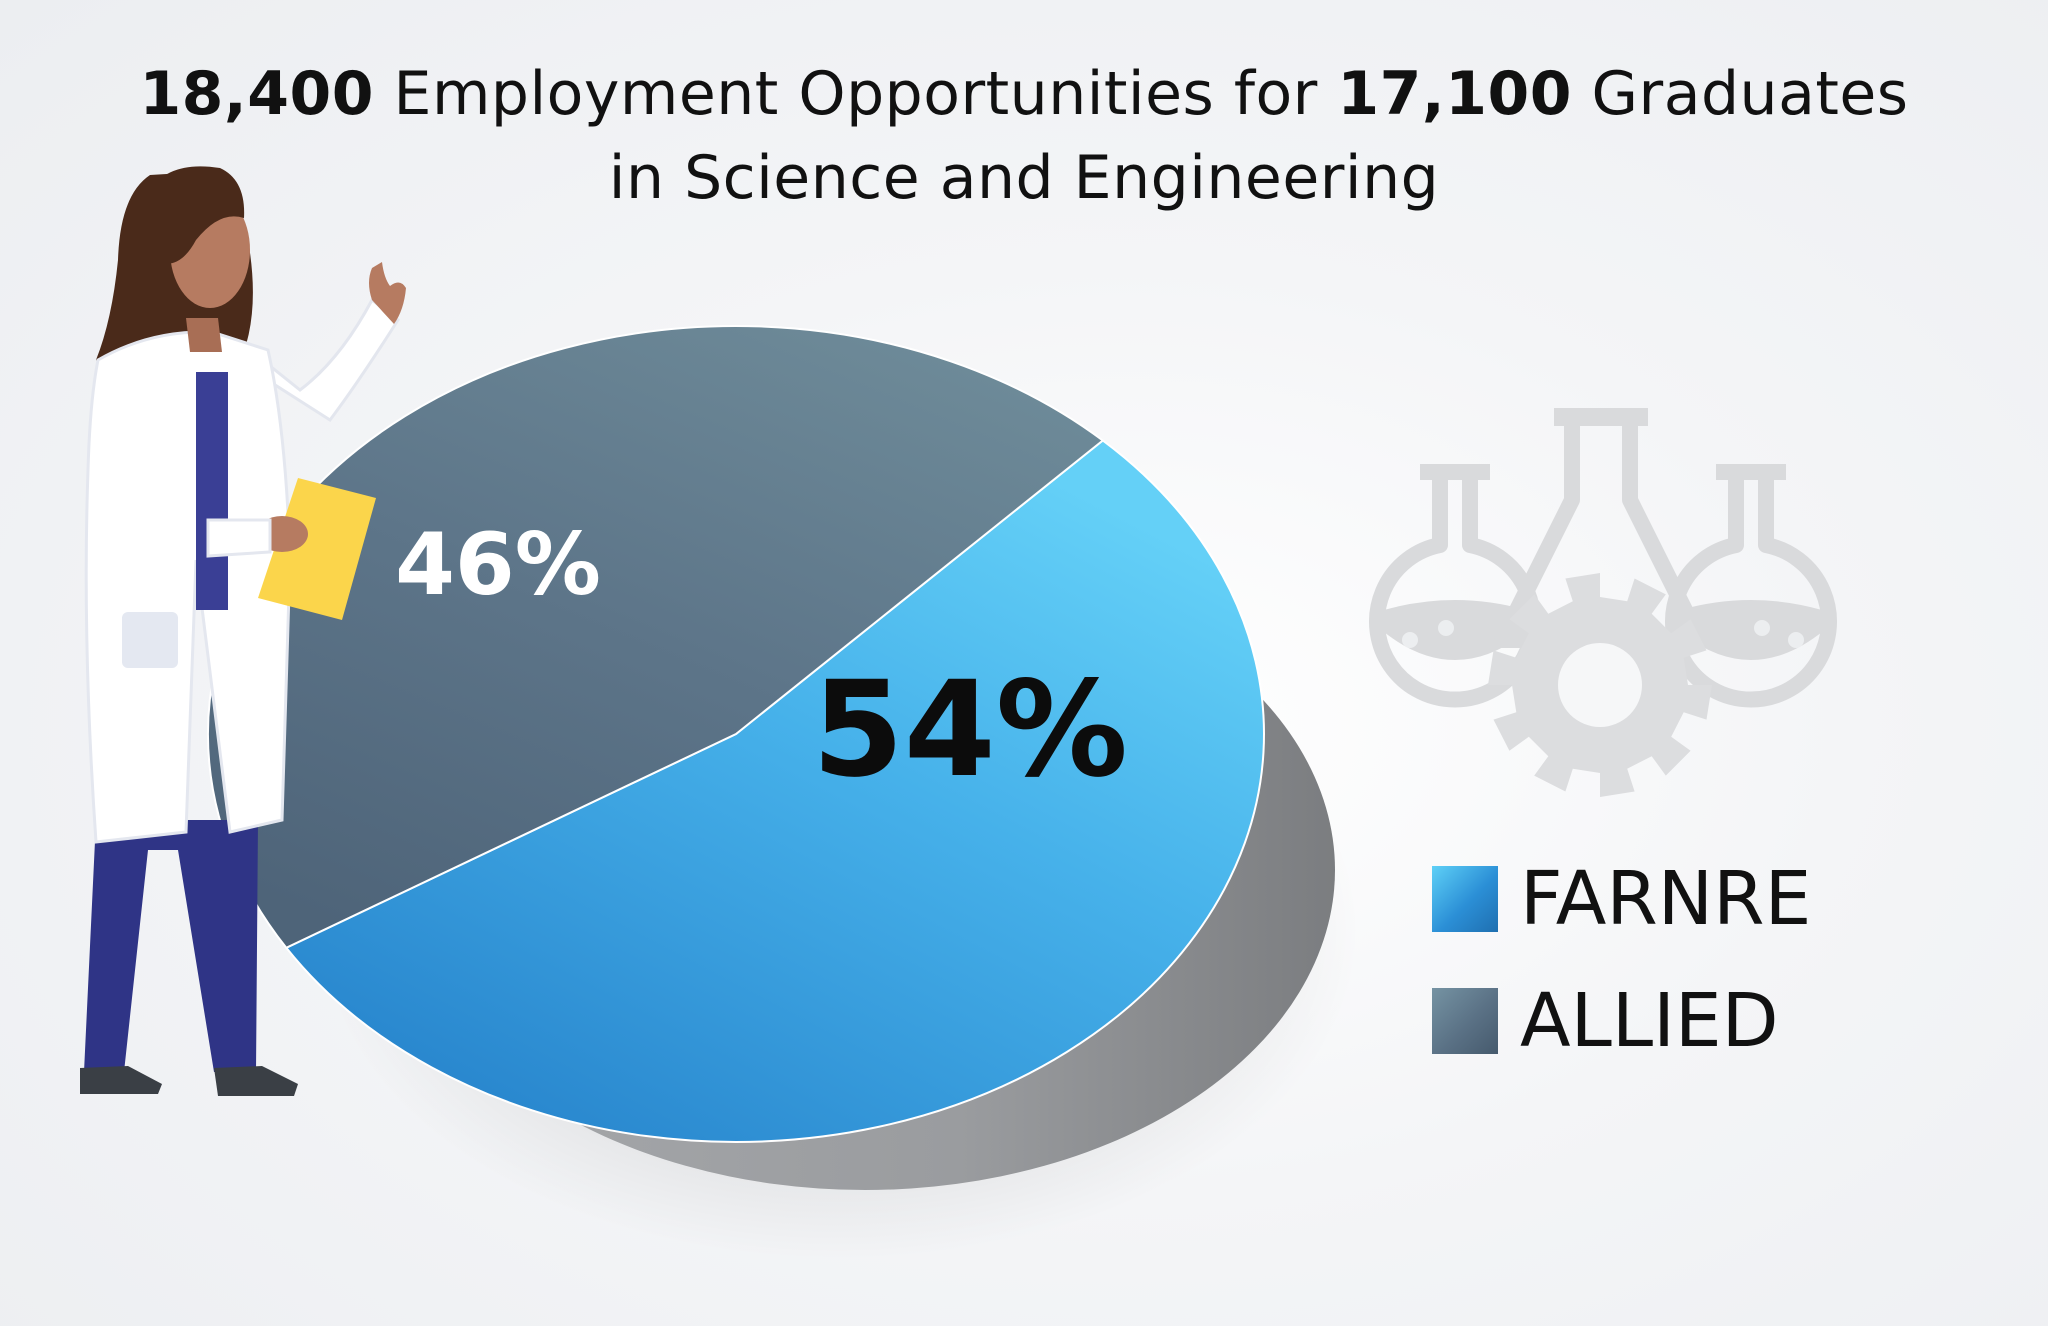 This screenshot has height=1326, width=2048. I want to click on legend-swatch-farnre, so click(1465, 899).